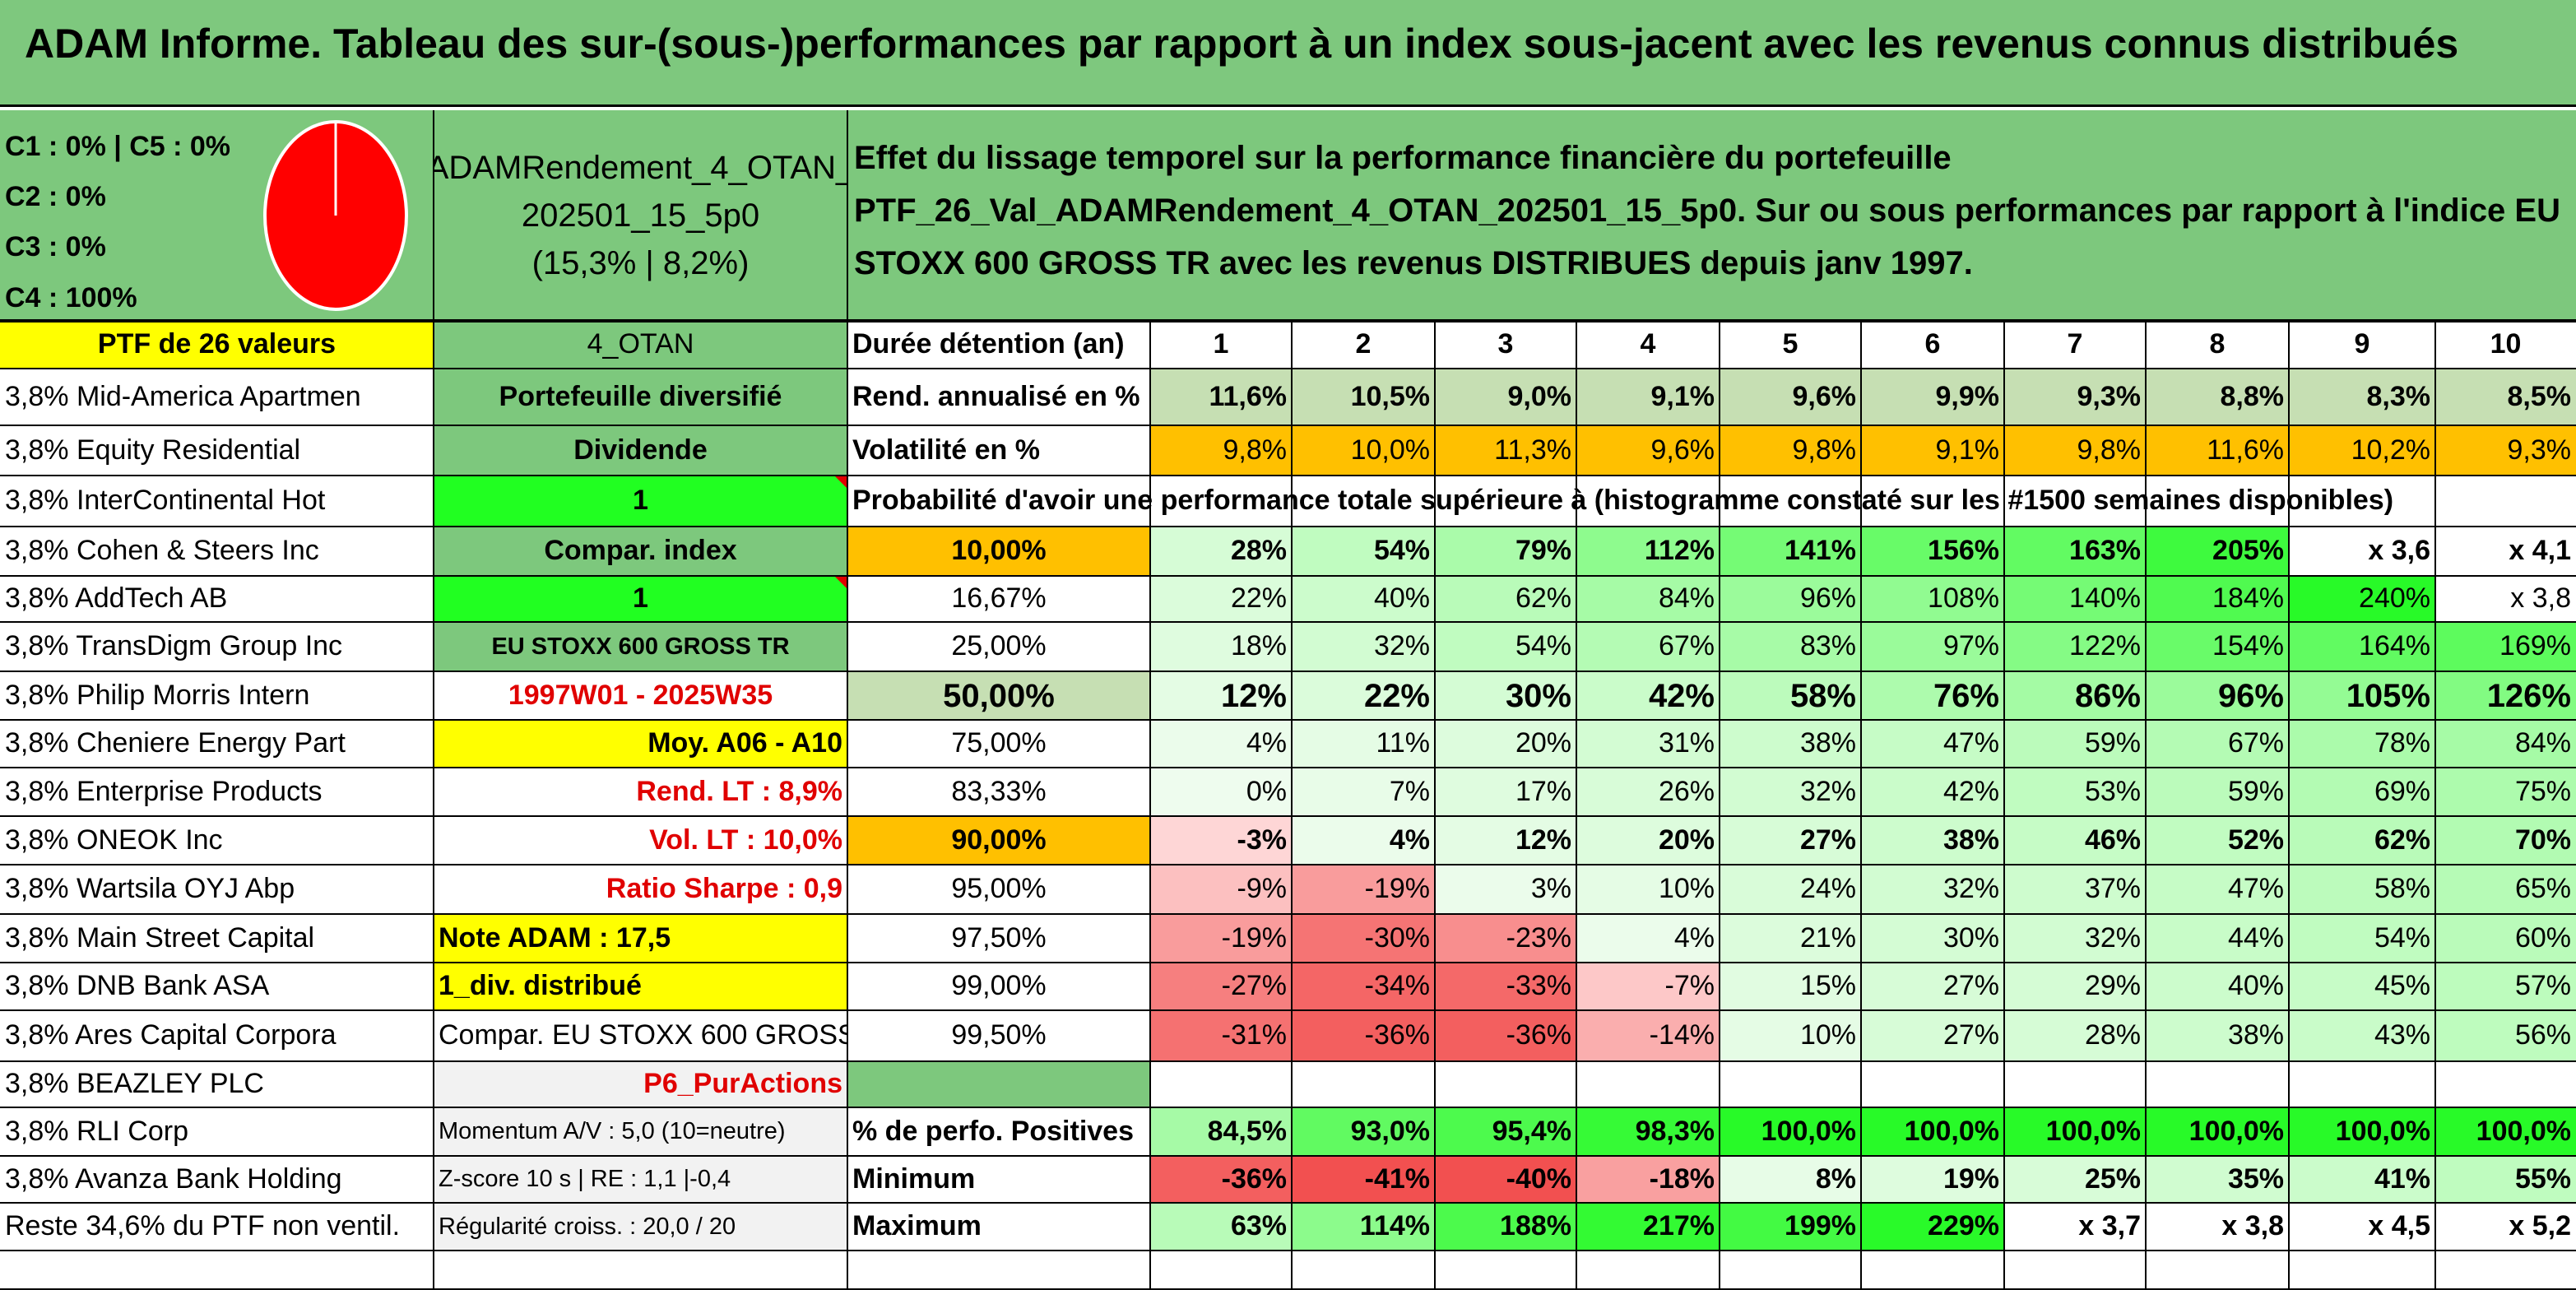 The image size is (2576, 1290). I want to click on info-cell: Vol. LT : 10,0%, so click(745, 840).